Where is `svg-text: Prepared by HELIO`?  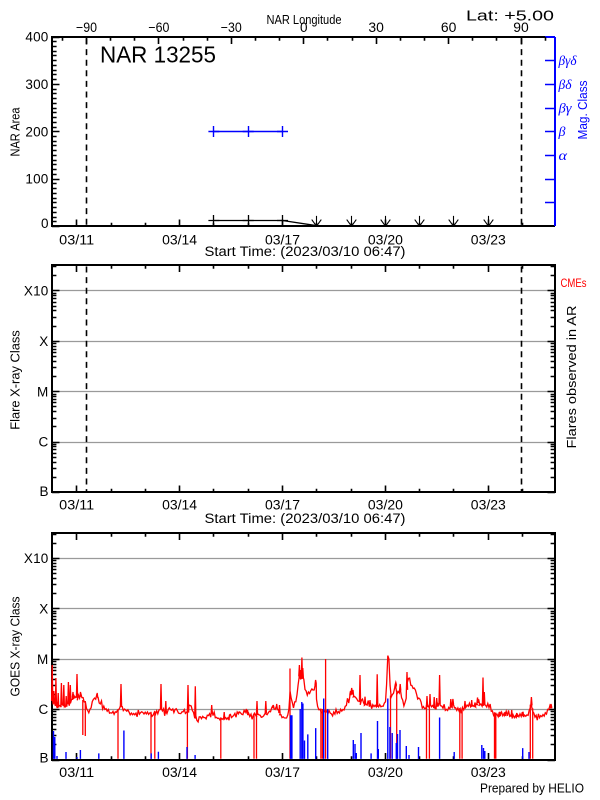 svg-text: Prepared by HELIO is located at coordinates (532, 789).